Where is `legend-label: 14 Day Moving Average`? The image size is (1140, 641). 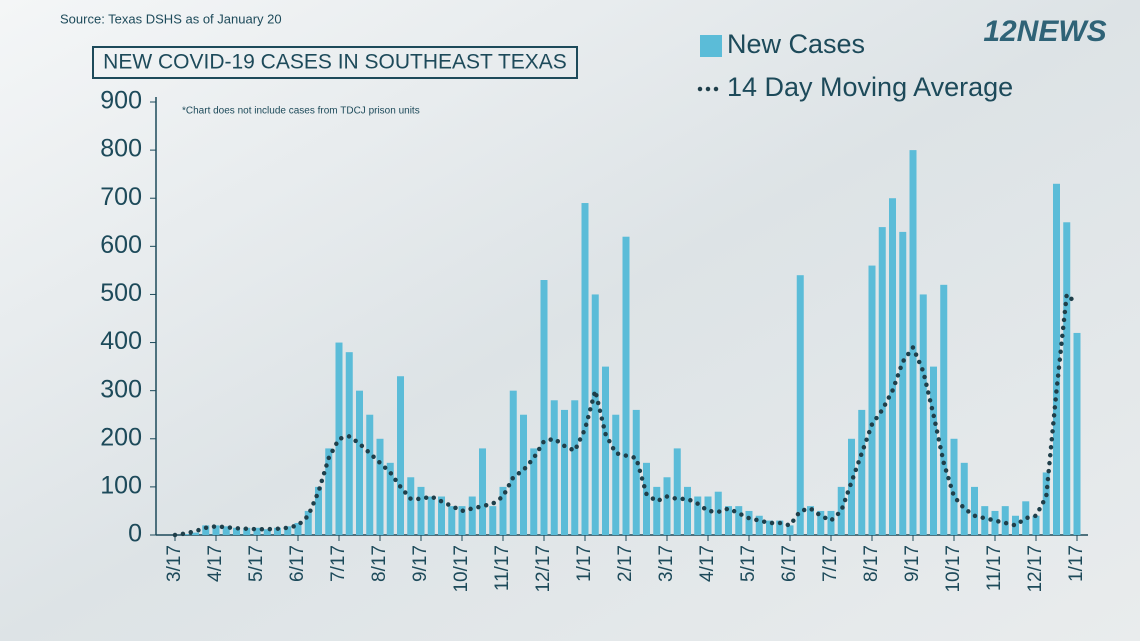
legend-label: 14 Day Moving Average is located at coordinates (870, 87).